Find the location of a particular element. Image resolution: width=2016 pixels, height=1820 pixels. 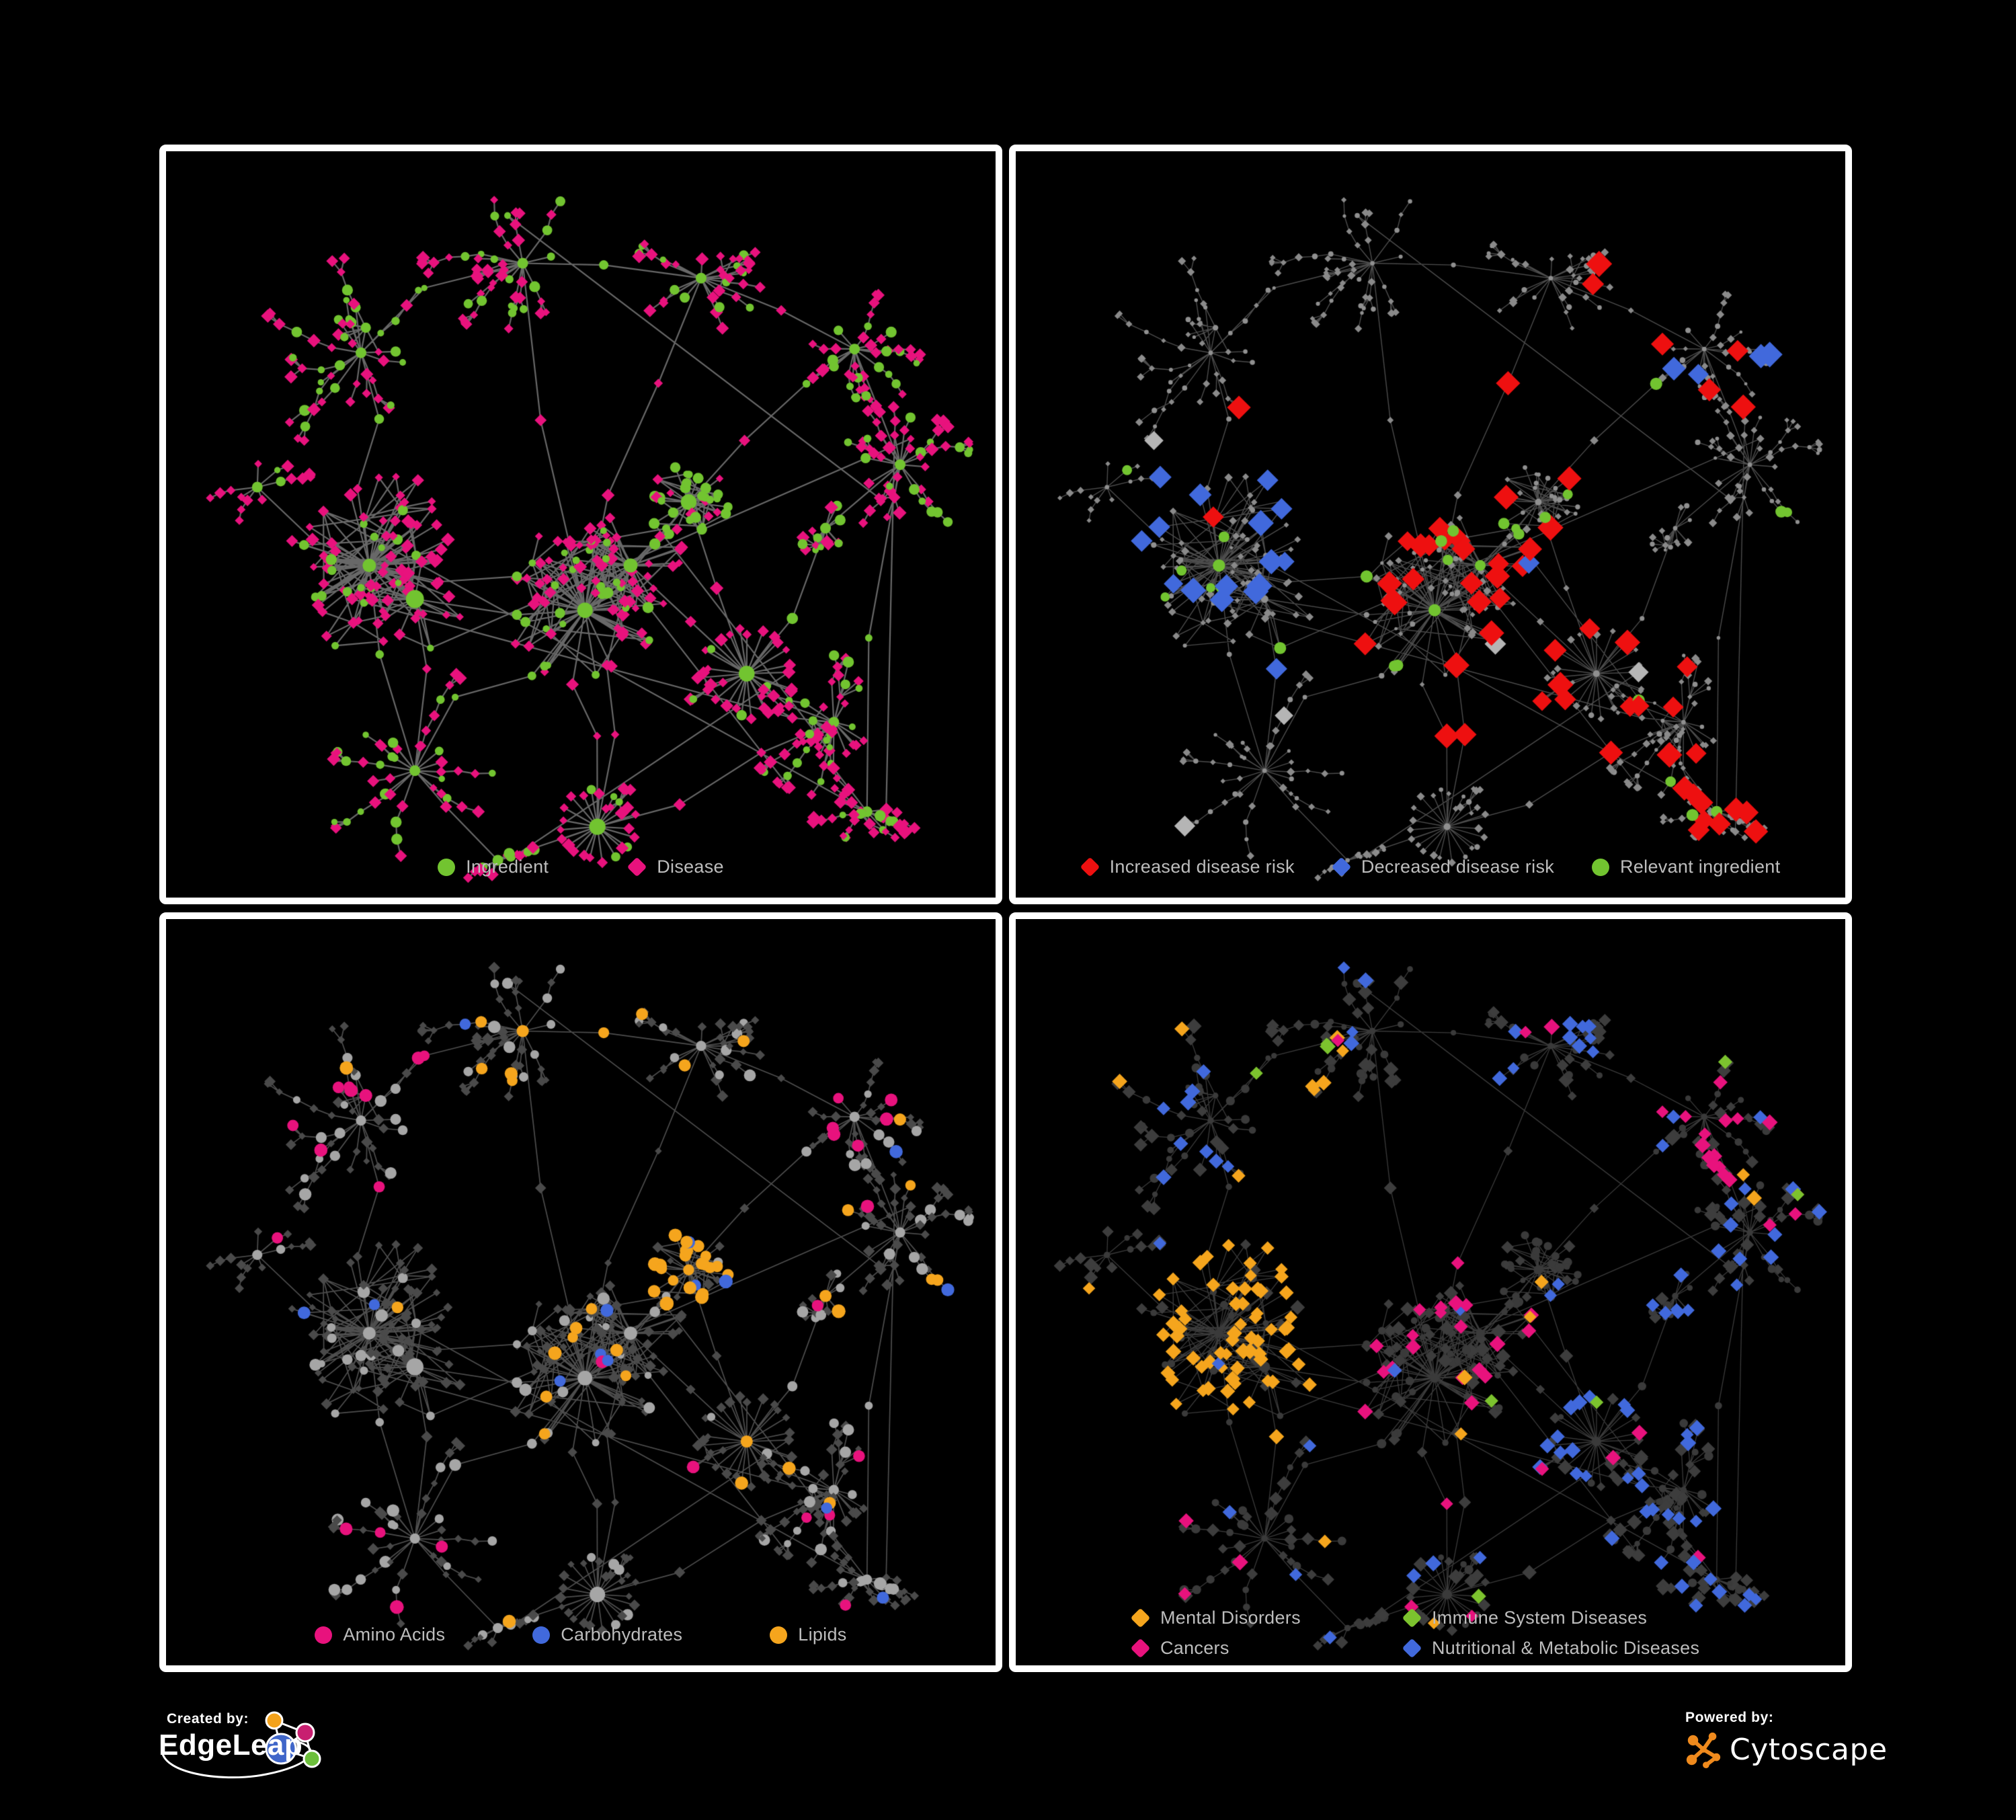

ingredient-swatch-icon is located at coordinates (447, 867).